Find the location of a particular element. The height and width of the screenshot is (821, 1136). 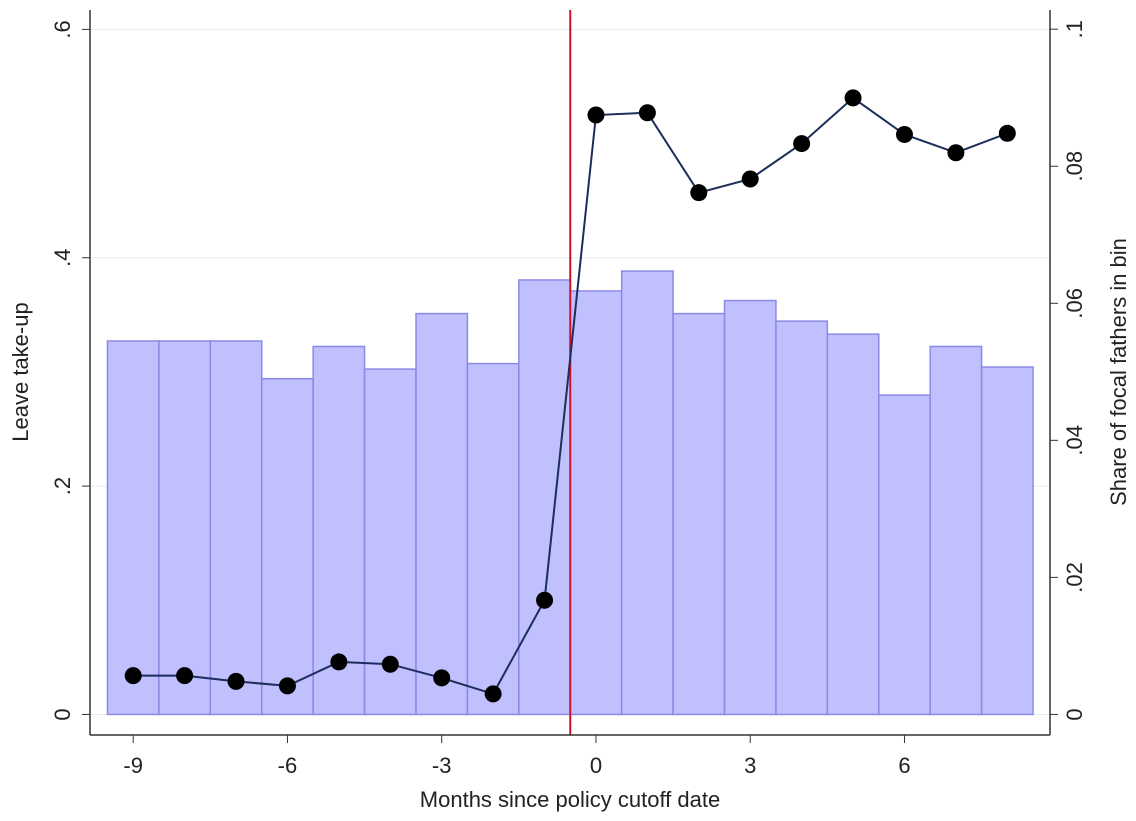

y2-tick-label: .04 is located at coordinates (1074, 440).